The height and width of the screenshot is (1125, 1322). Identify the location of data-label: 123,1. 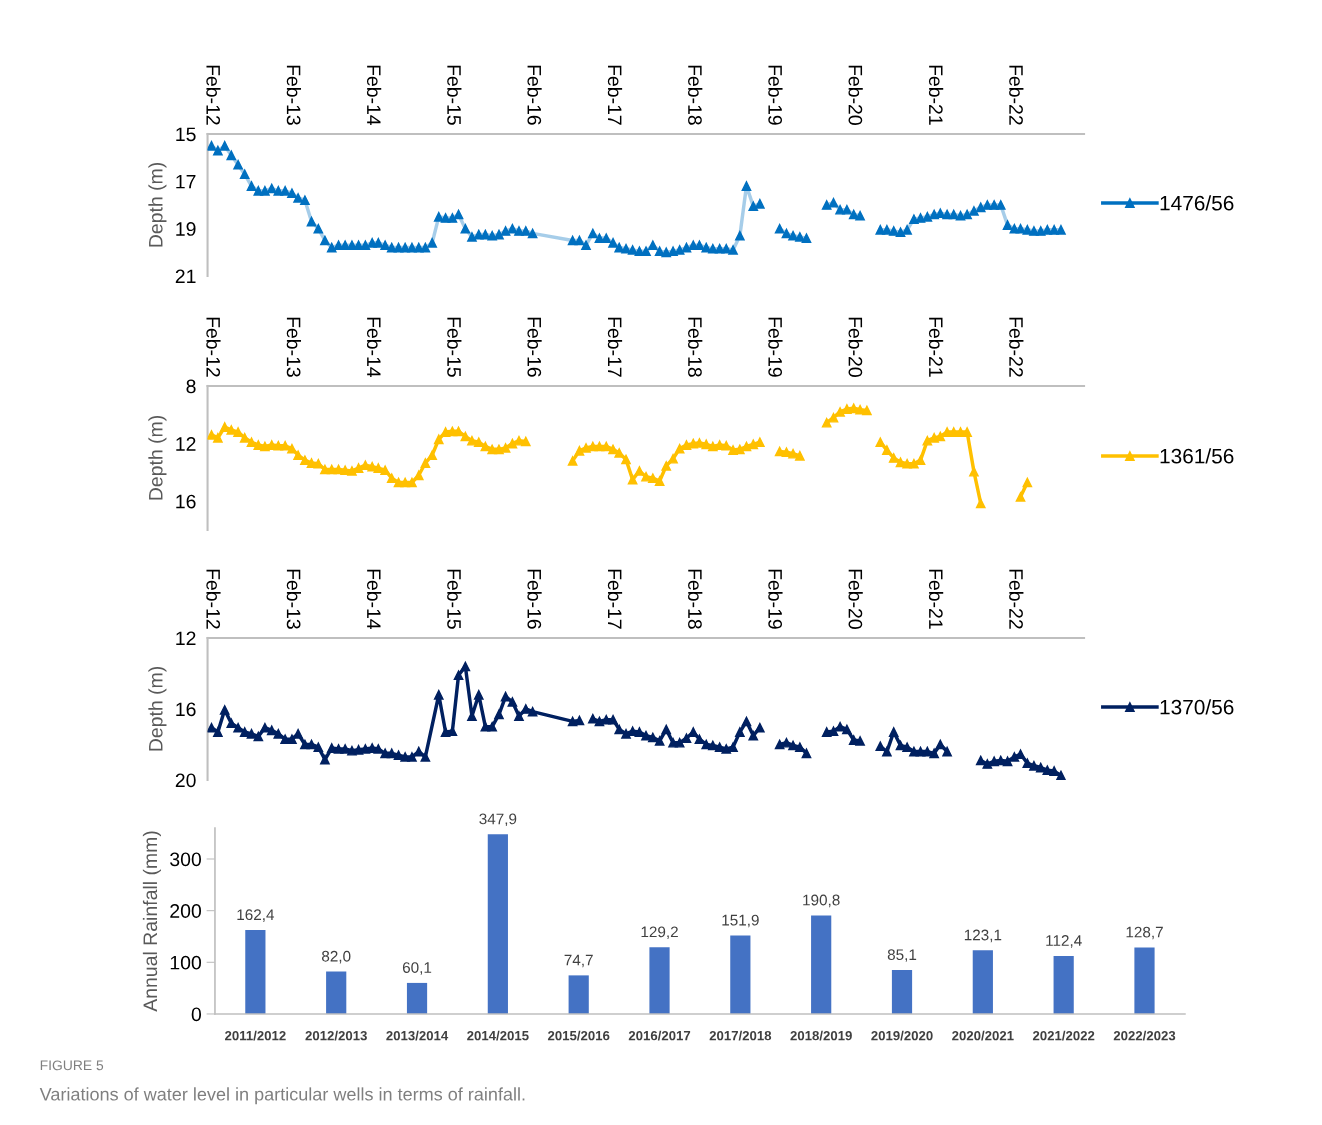
(983, 936).